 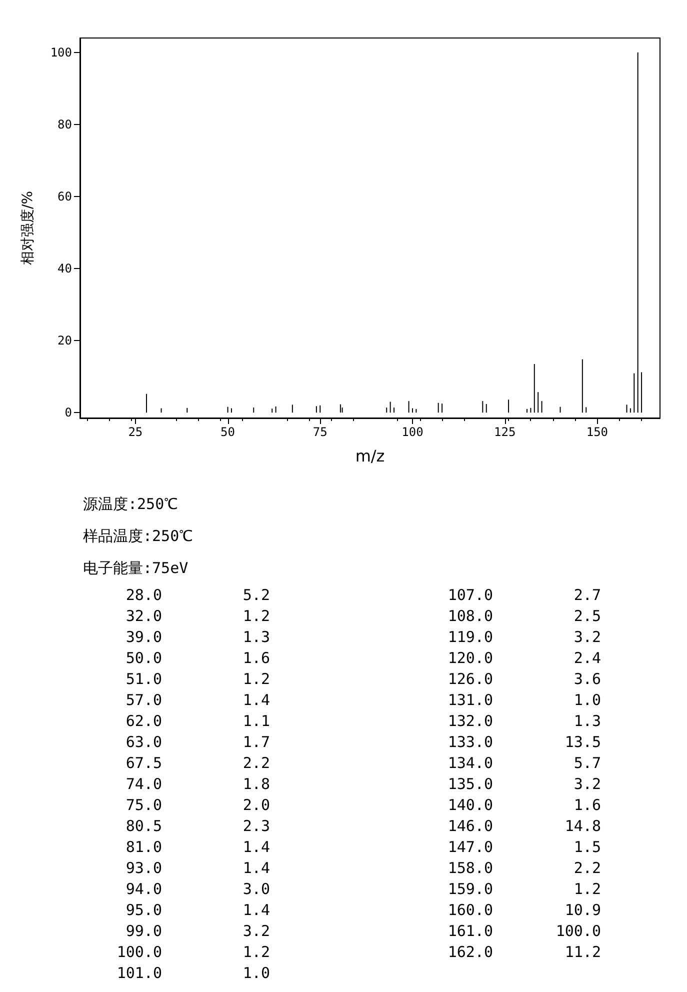 What do you see at coordinates (583, 826) in the screenshot?
I see `text: 14.8` at bounding box center [583, 826].